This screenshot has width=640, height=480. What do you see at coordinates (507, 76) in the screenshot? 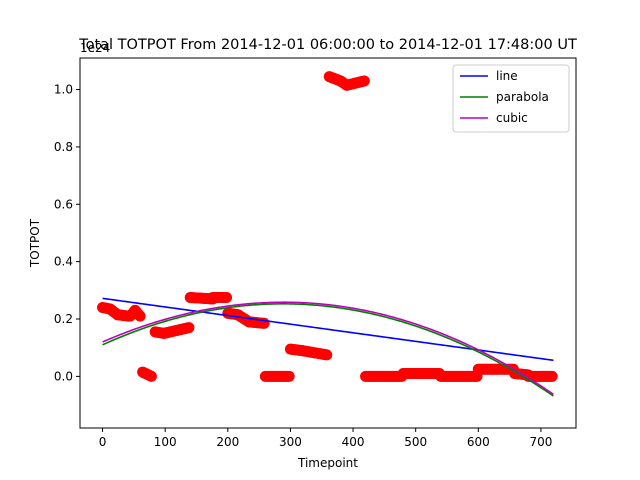
I see `legend-label-line: line` at bounding box center [507, 76].